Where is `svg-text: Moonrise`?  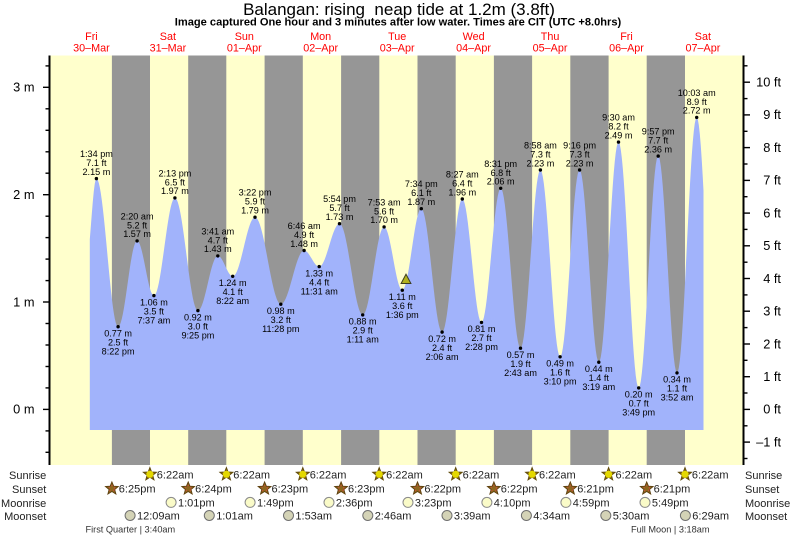 svg-text: Moonrise is located at coordinates (767, 504).